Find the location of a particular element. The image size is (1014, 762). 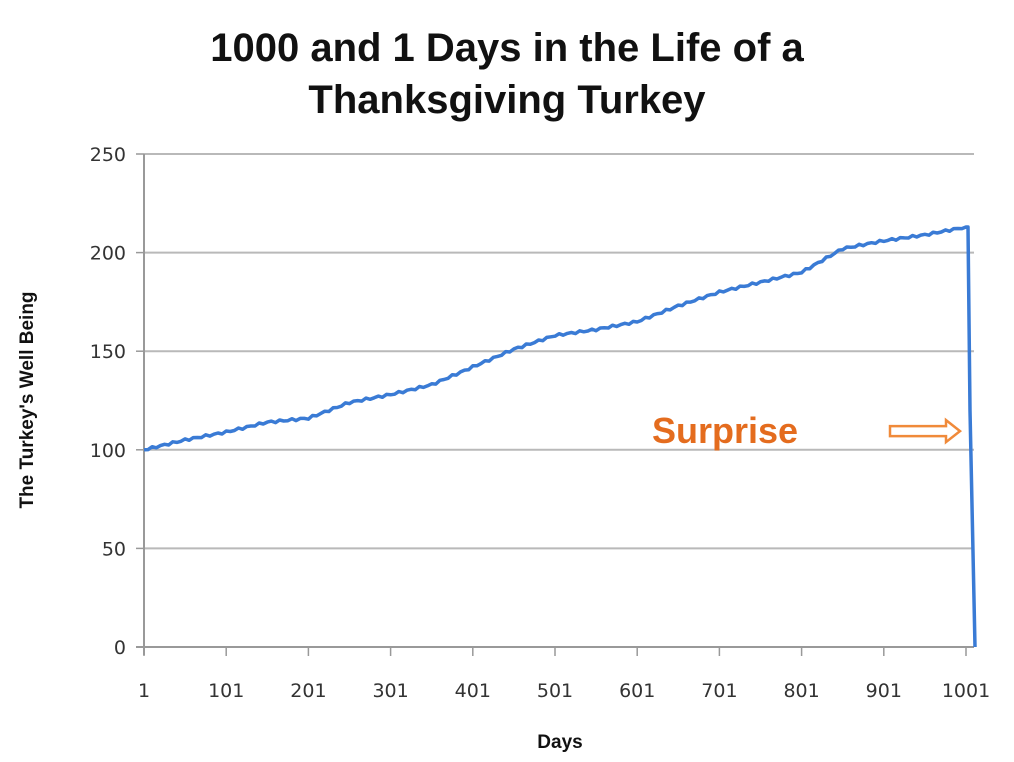

chart-title-line-1: 1000 and 1 Days in the Life of a is located at coordinates (507, 48).